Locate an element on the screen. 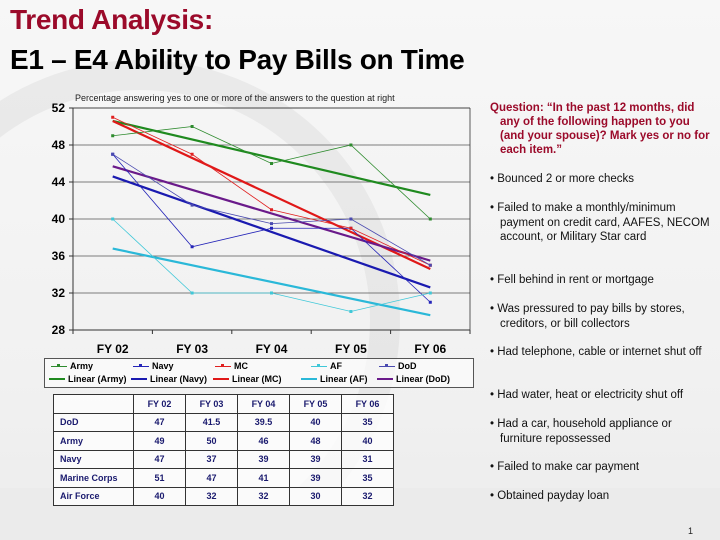 The height and width of the screenshot is (540, 720). list-item-text: Obtained payday loan is located at coordinates (553, 496).